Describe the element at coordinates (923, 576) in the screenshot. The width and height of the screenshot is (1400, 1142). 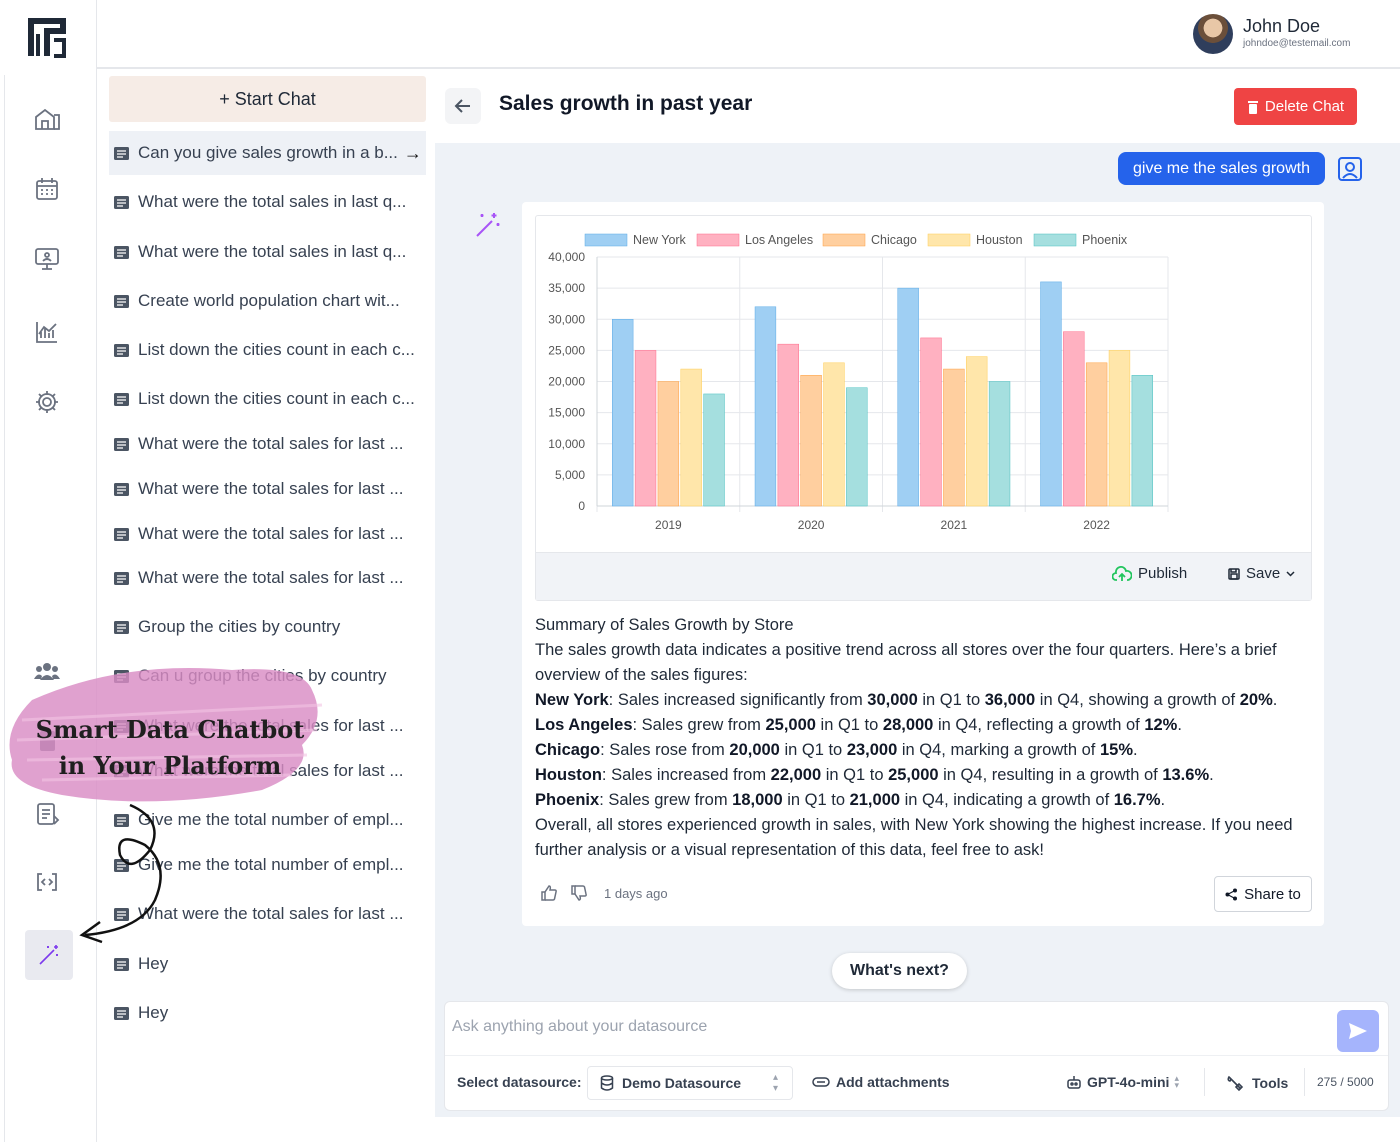
I see `chart-toolbar` at that location.